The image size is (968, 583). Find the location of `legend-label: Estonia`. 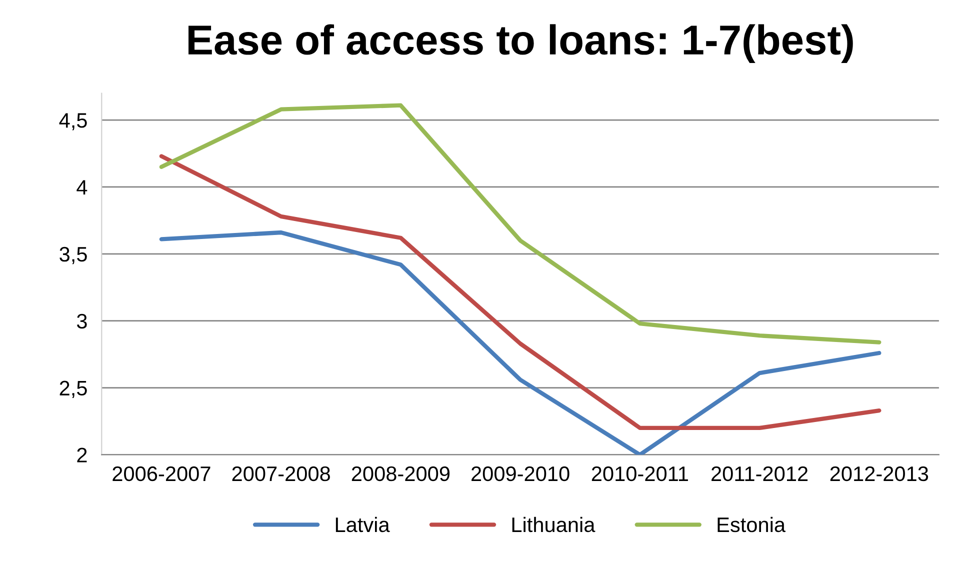

legend-label: Estonia is located at coordinates (752, 524).